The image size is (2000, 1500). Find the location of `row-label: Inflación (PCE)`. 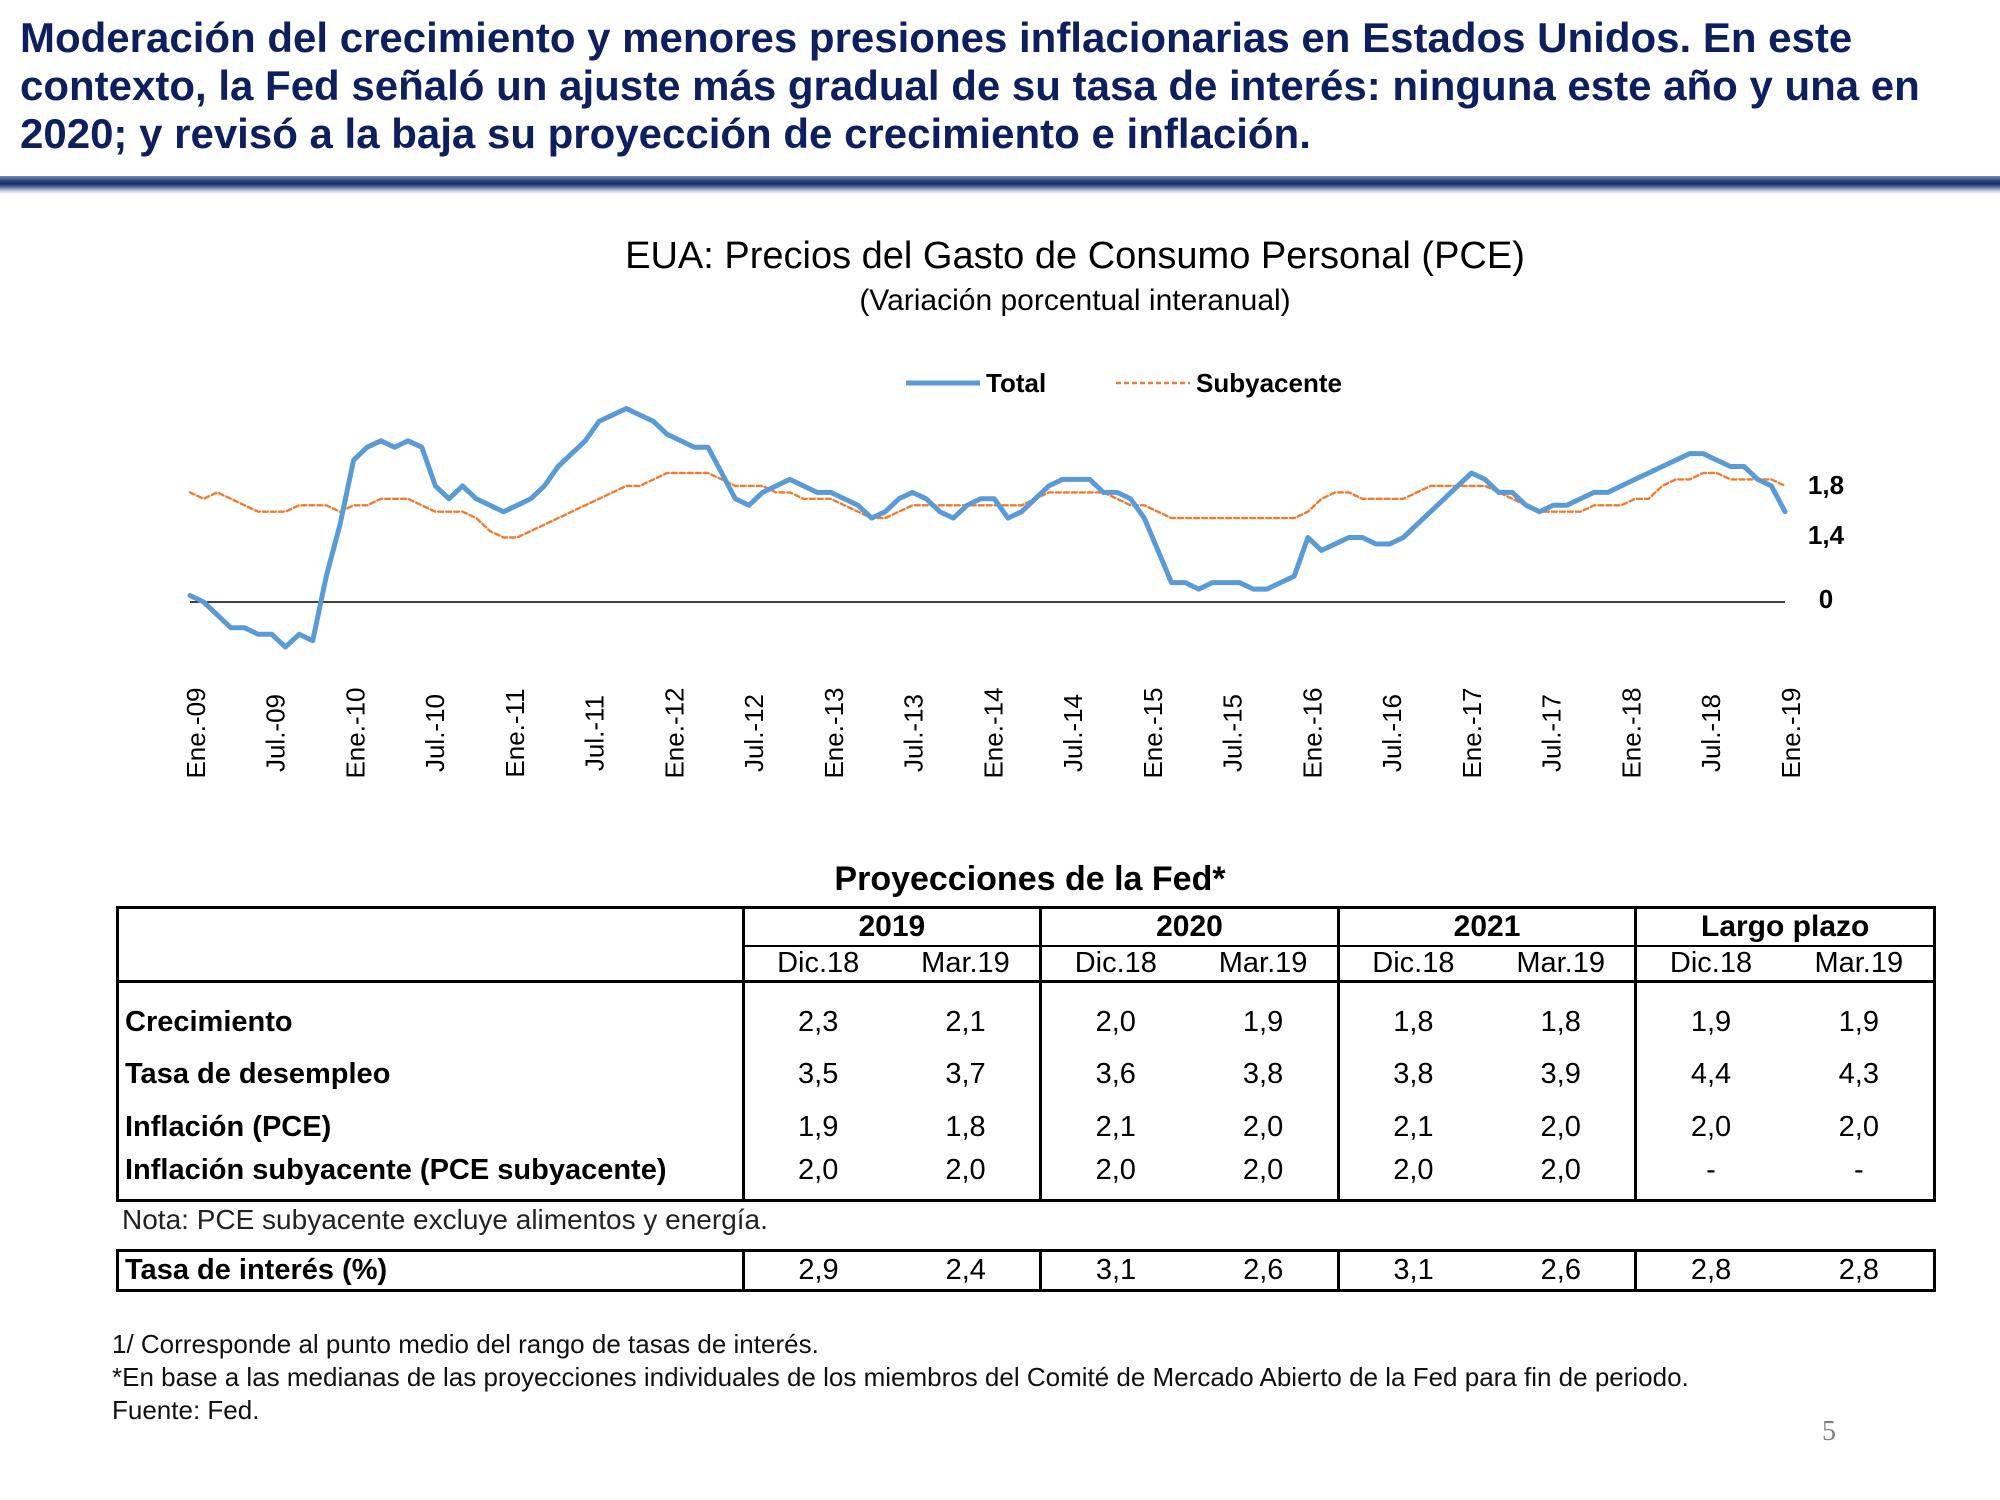

row-label: Inflación (PCE) is located at coordinates (430, 1127).